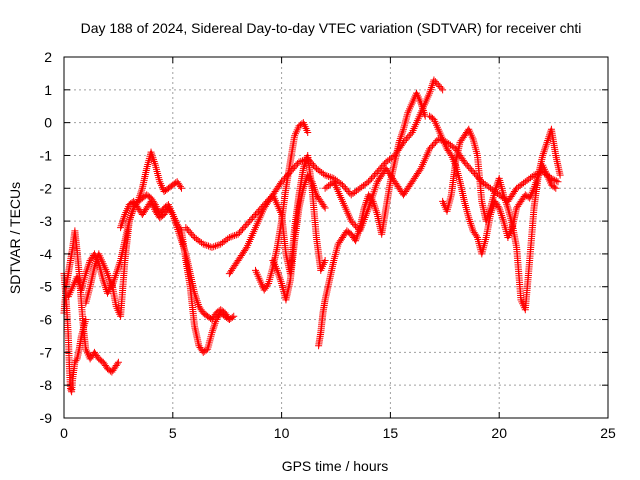  What do you see at coordinates (46, 320) in the screenshot?
I see `y-tick-label: -6` at bounding box center [46, 320].